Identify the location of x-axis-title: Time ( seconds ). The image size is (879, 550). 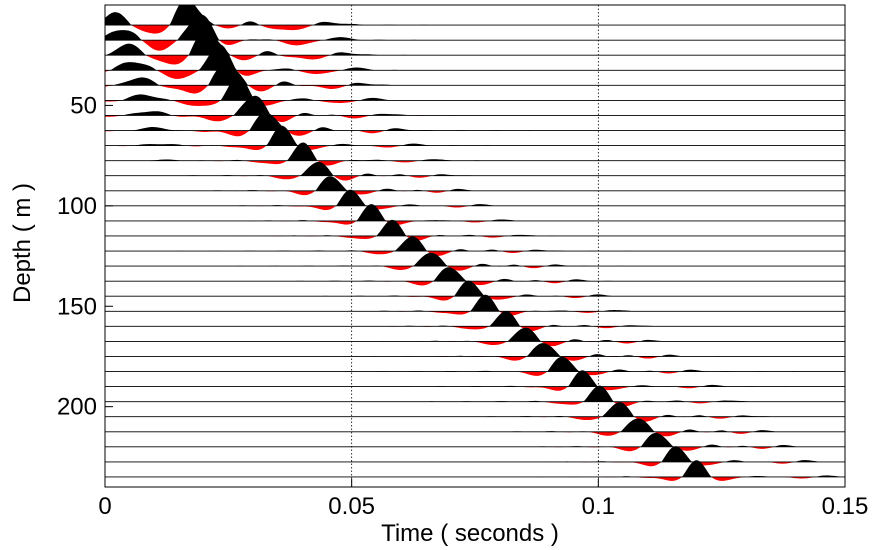
(470, 533).